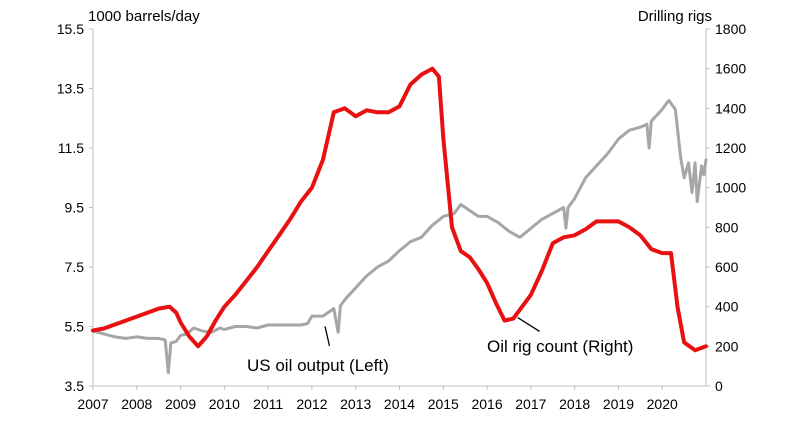 The width and height of the screenshot is (810, 421). I want to click on x-tick-label: 2008, so click(136, 404).